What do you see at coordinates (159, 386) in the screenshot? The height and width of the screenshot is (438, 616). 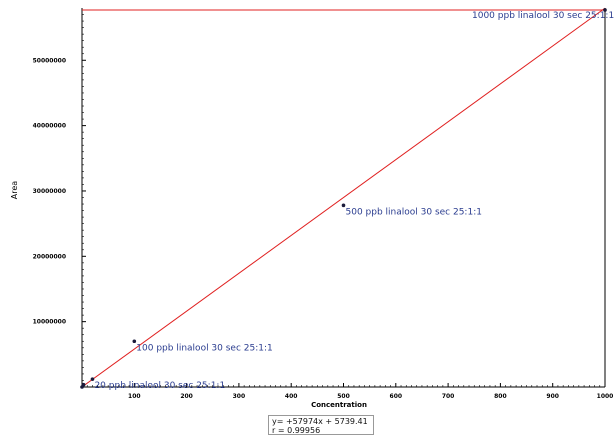 I see `data-point-label: 20 ppb linalool 30 sec 25:1:1` at bounding box center [159, 386].